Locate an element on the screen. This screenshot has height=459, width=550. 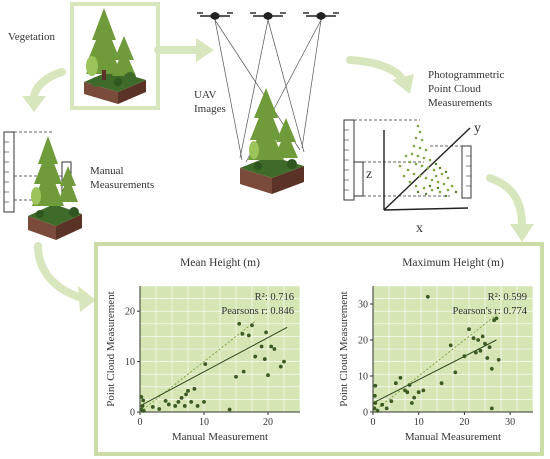
max-regression-line is located at coordinates (434, 371).